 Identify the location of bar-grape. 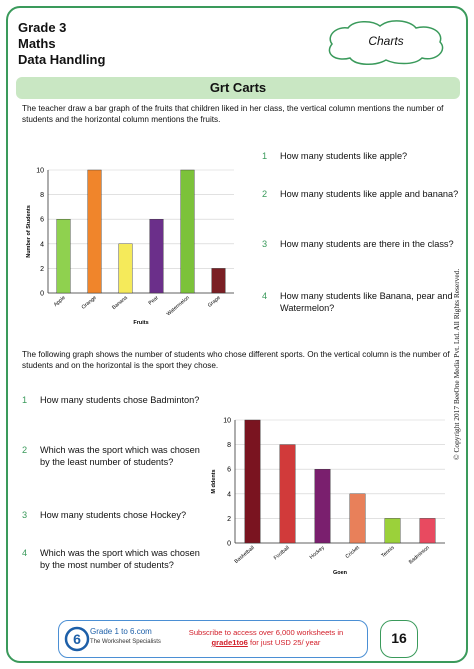
(218, 281).